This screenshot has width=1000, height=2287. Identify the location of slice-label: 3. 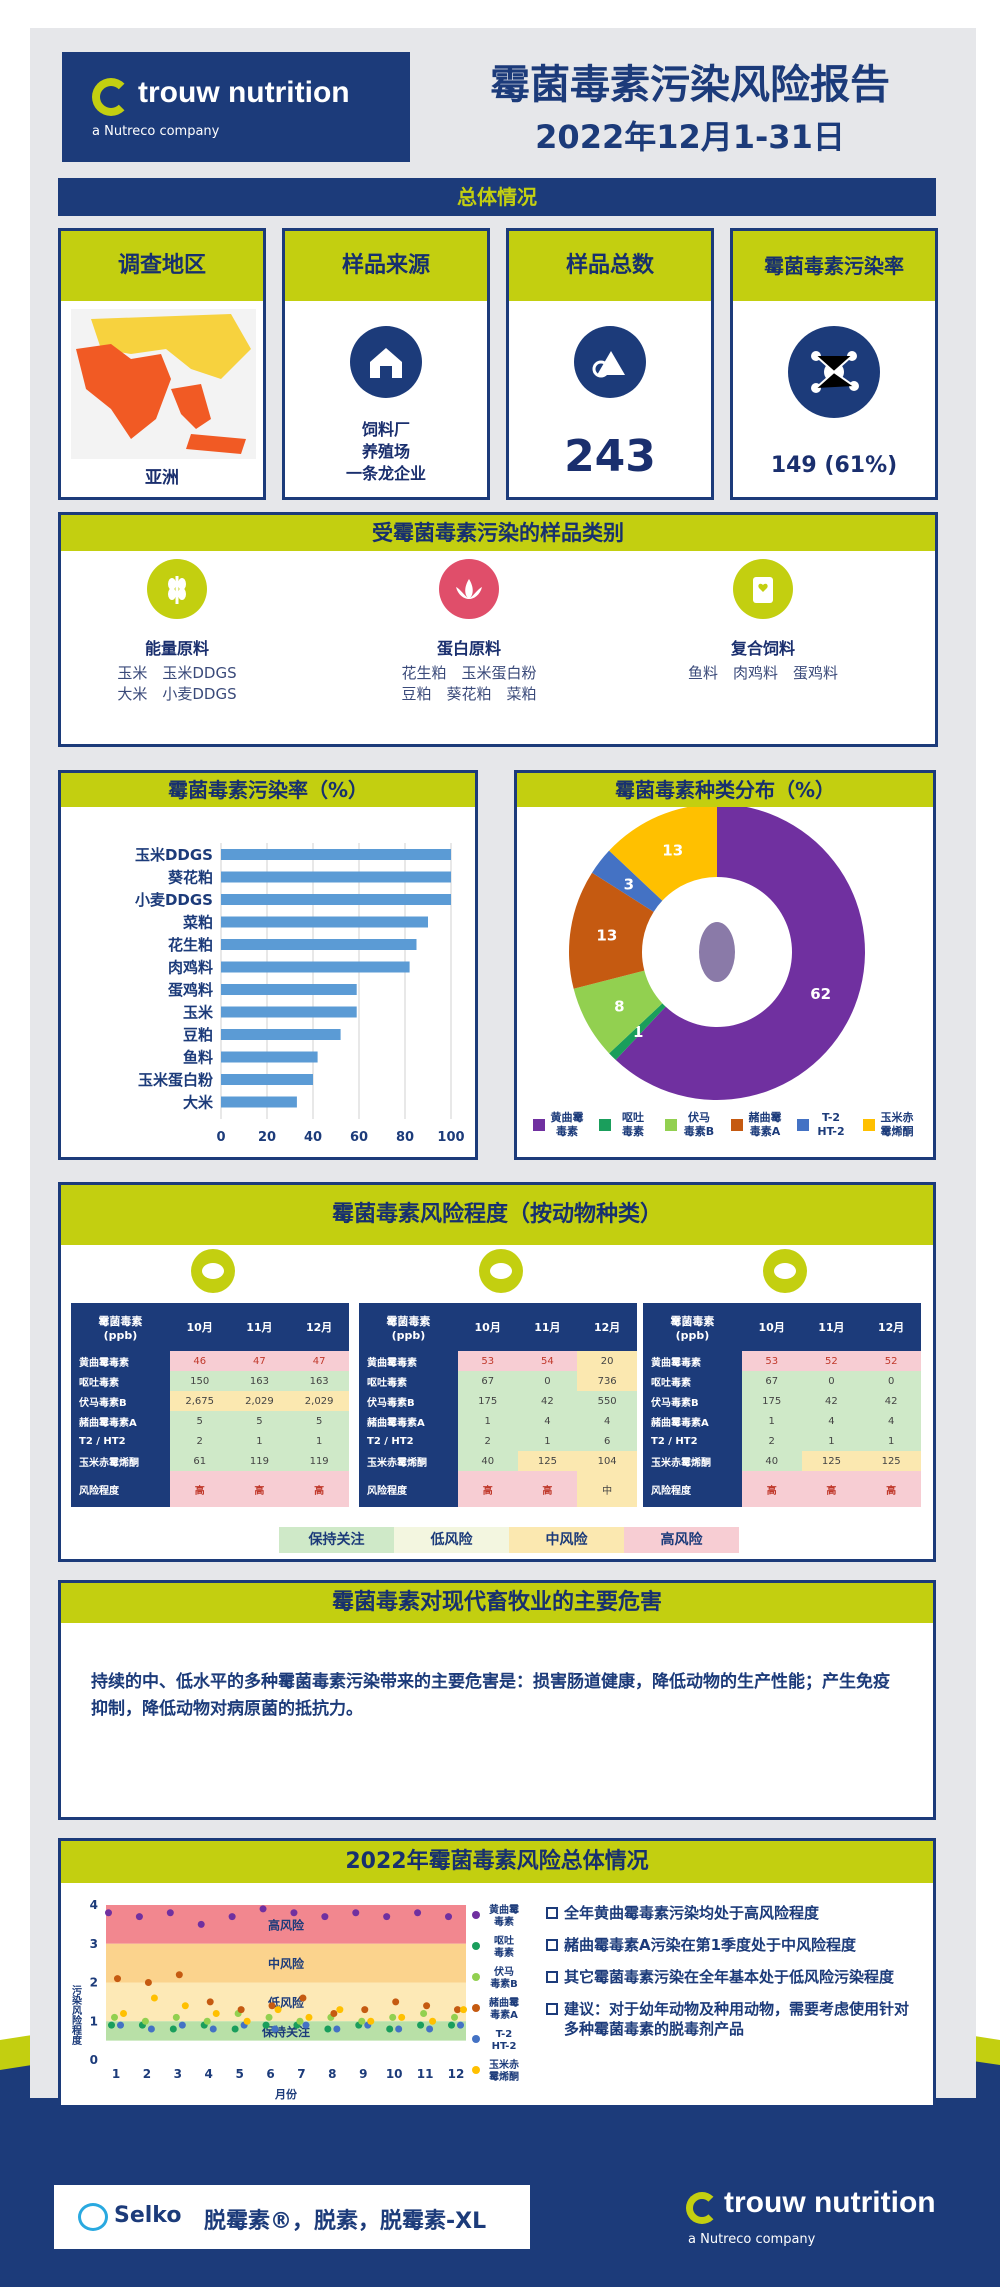
(629, 885).